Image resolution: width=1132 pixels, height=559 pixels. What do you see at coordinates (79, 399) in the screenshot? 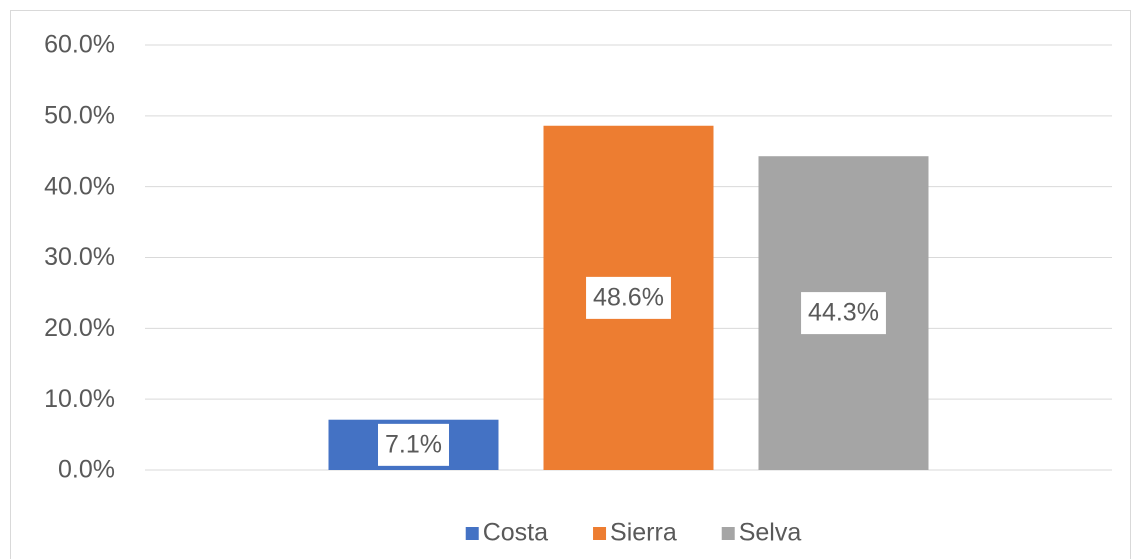
I see `y-tick-label: 10.0%` at bounding box center [79, 399].